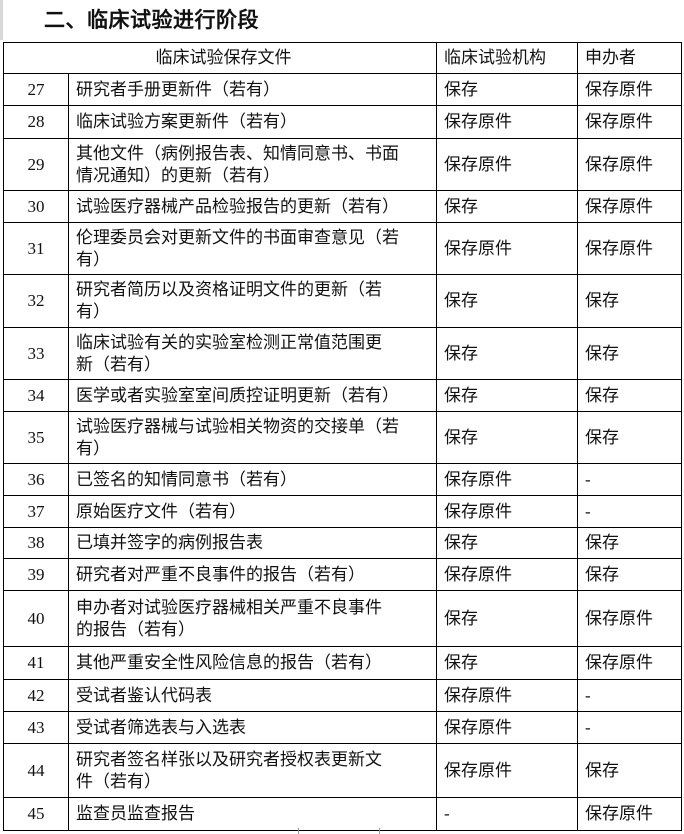 This screenshot has width=684, height=834. What do you see at coordinates (237, 395) in the screenshot?
I see `document-name-line: 医学或者实验室室间质控证明更新（若有）` at bounding box center [237, 395].